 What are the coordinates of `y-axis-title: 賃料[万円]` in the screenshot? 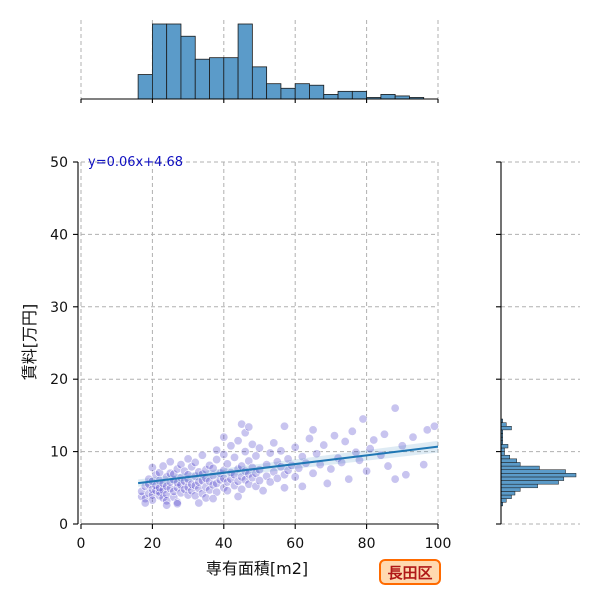 It's located at (29, 342).